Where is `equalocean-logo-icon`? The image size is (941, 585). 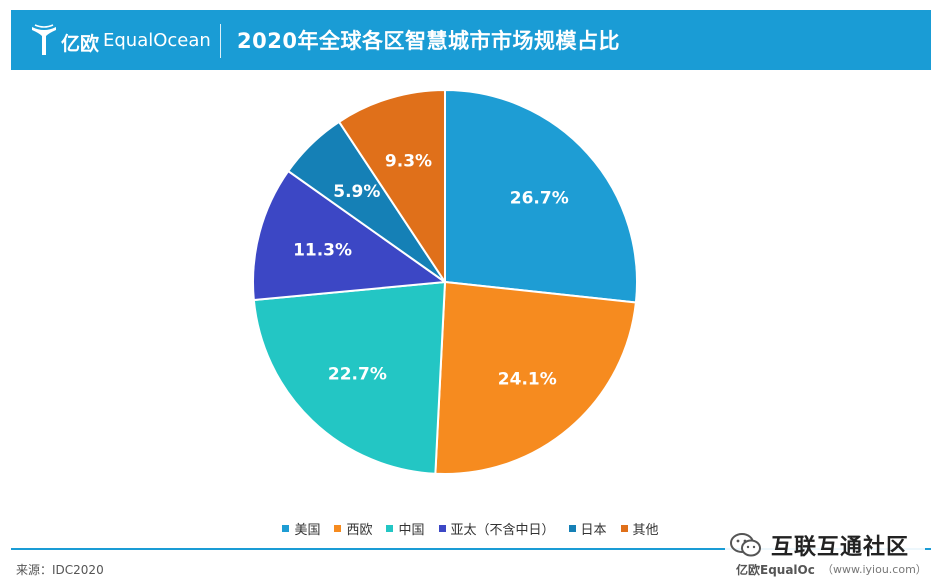 equalocean-logo-icon is located at coordinates (44, 39).